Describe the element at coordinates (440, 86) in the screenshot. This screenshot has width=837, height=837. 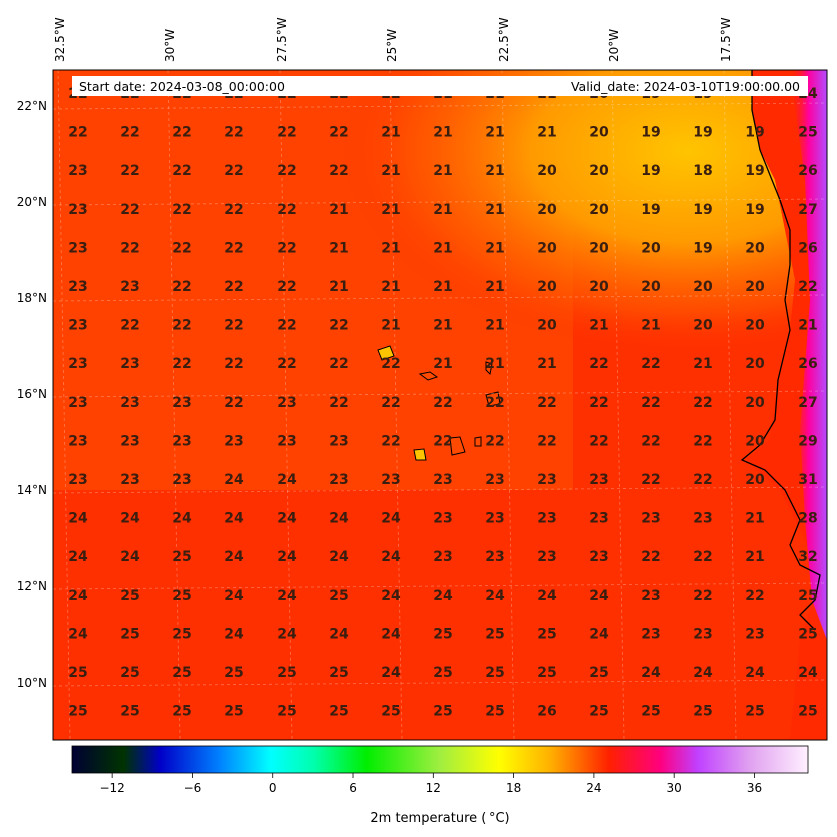
I see `header-bar` at that location.